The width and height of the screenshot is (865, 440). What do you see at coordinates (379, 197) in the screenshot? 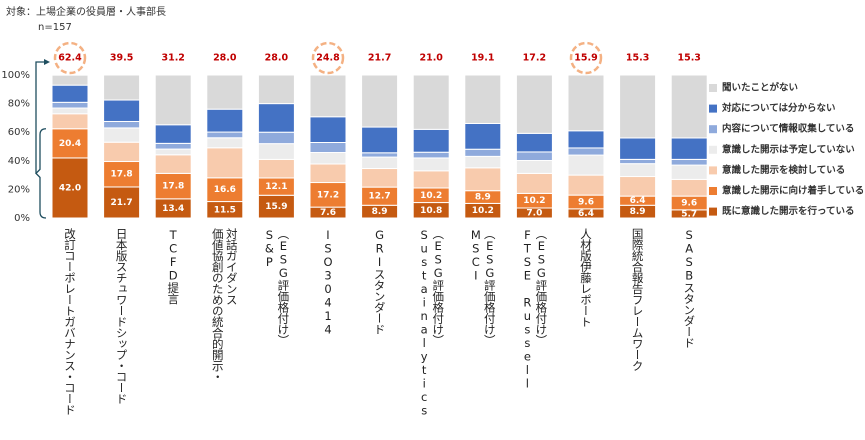
I see `data-label: 12.7` at bounding box center [379, 197].